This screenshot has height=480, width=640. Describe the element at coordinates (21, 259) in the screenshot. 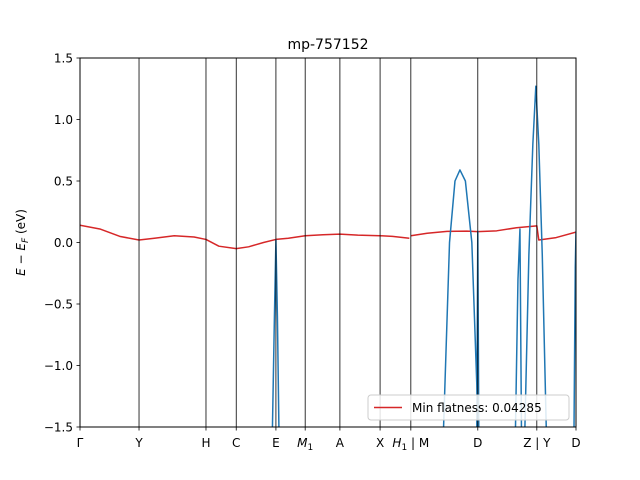

I see `y-axis-label-main: E − E` at that location.